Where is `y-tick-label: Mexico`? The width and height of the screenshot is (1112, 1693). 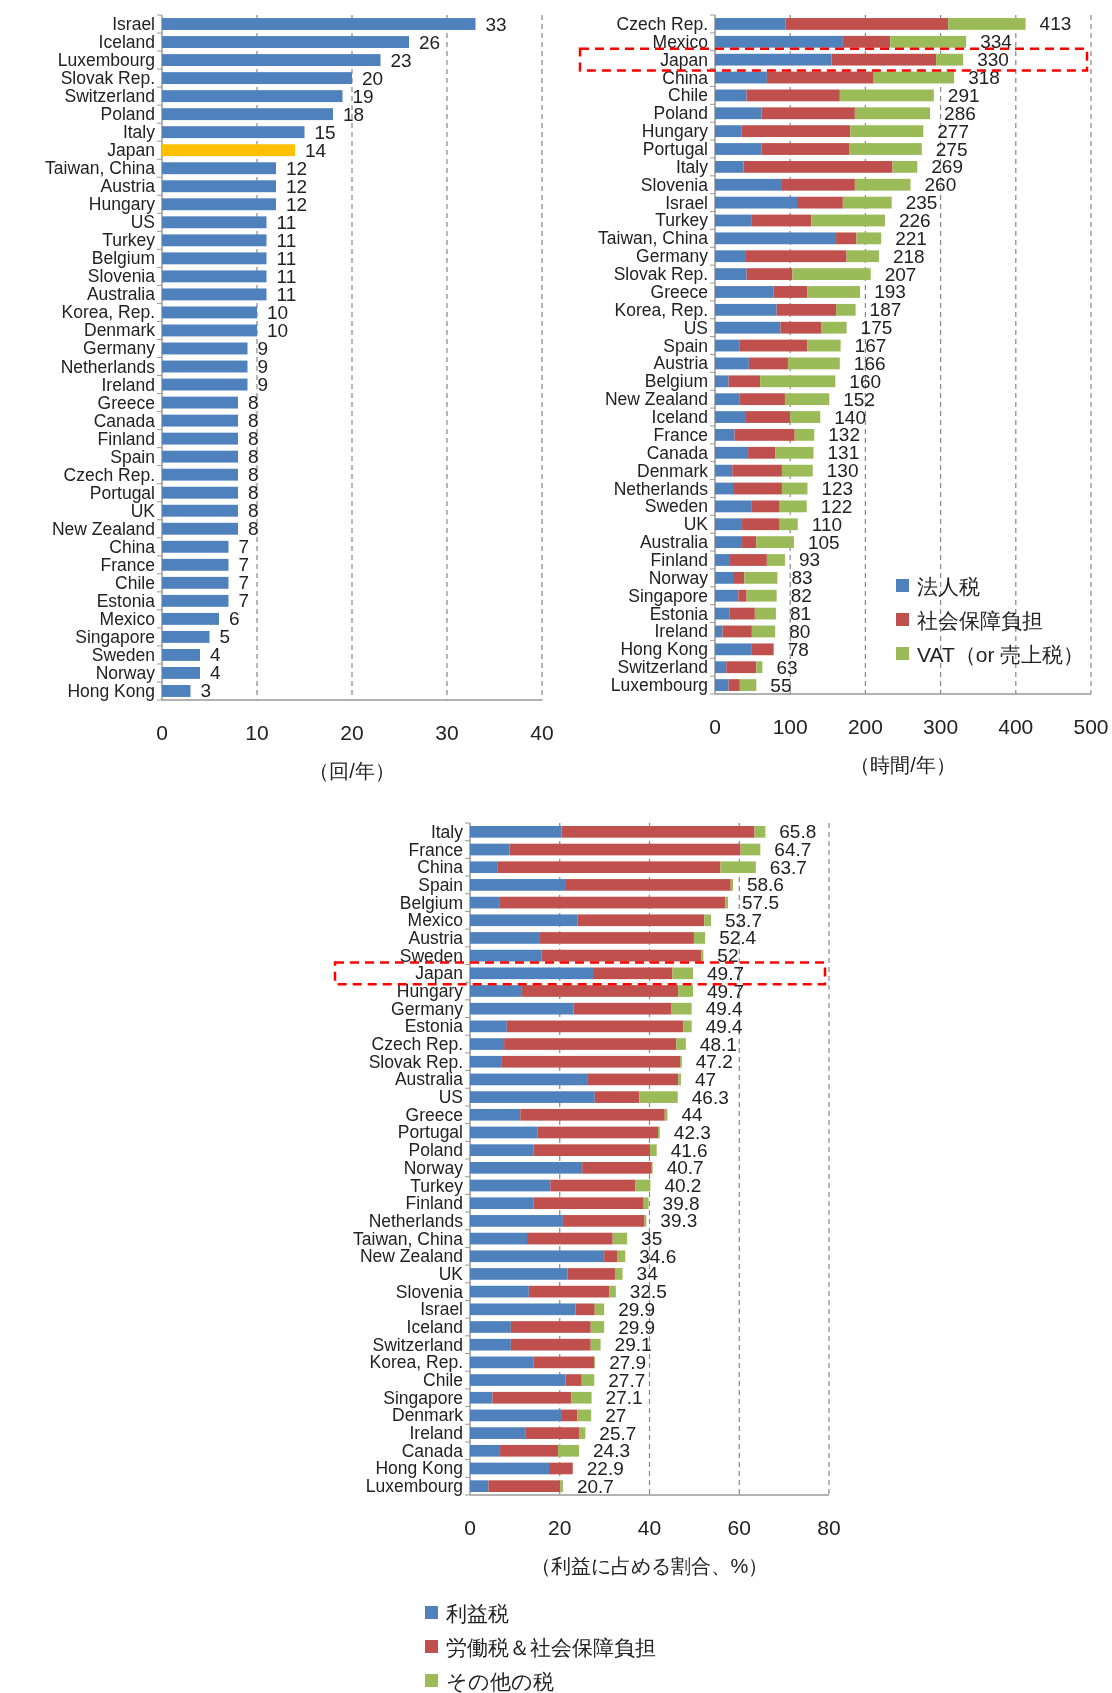
y-tick-label: Mexico is located at coordinates (127, 618).